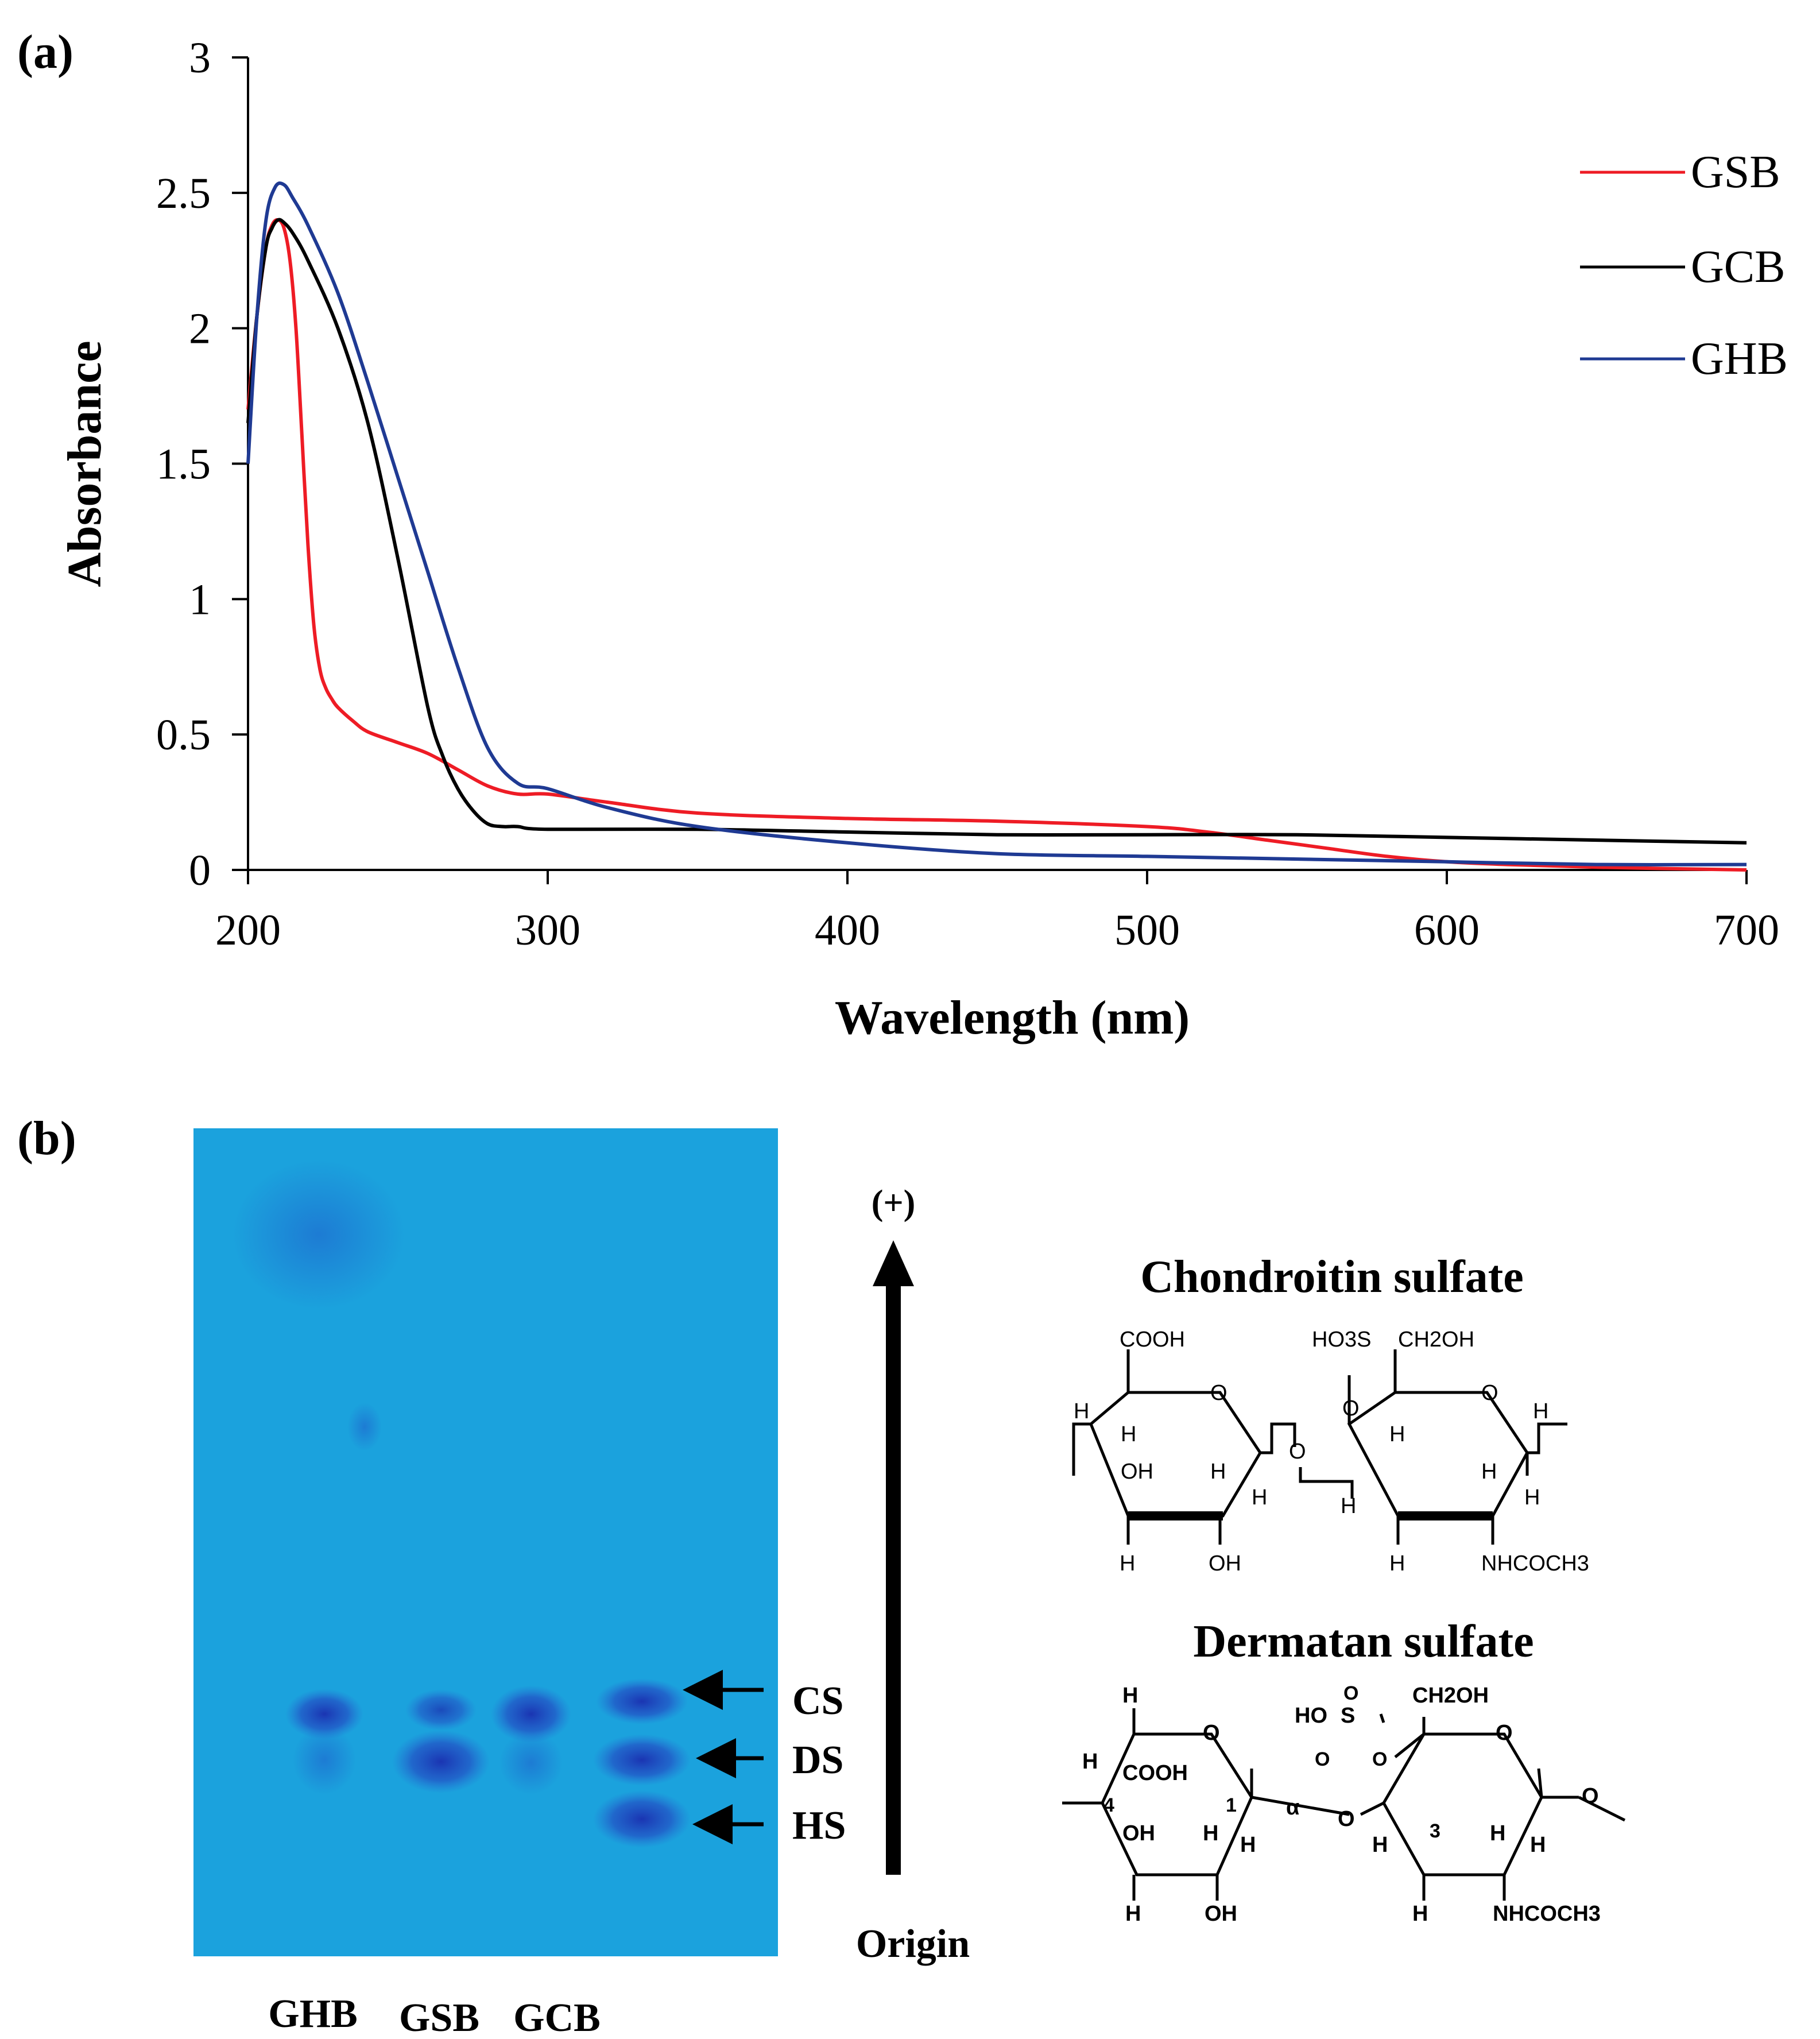 Image resolution: width=1820 pixels, height=2039 pixels. Describe the element at coordinates (1350, 1693) in the screenshot. I see `ds-label-o-s-top: O` at that location.